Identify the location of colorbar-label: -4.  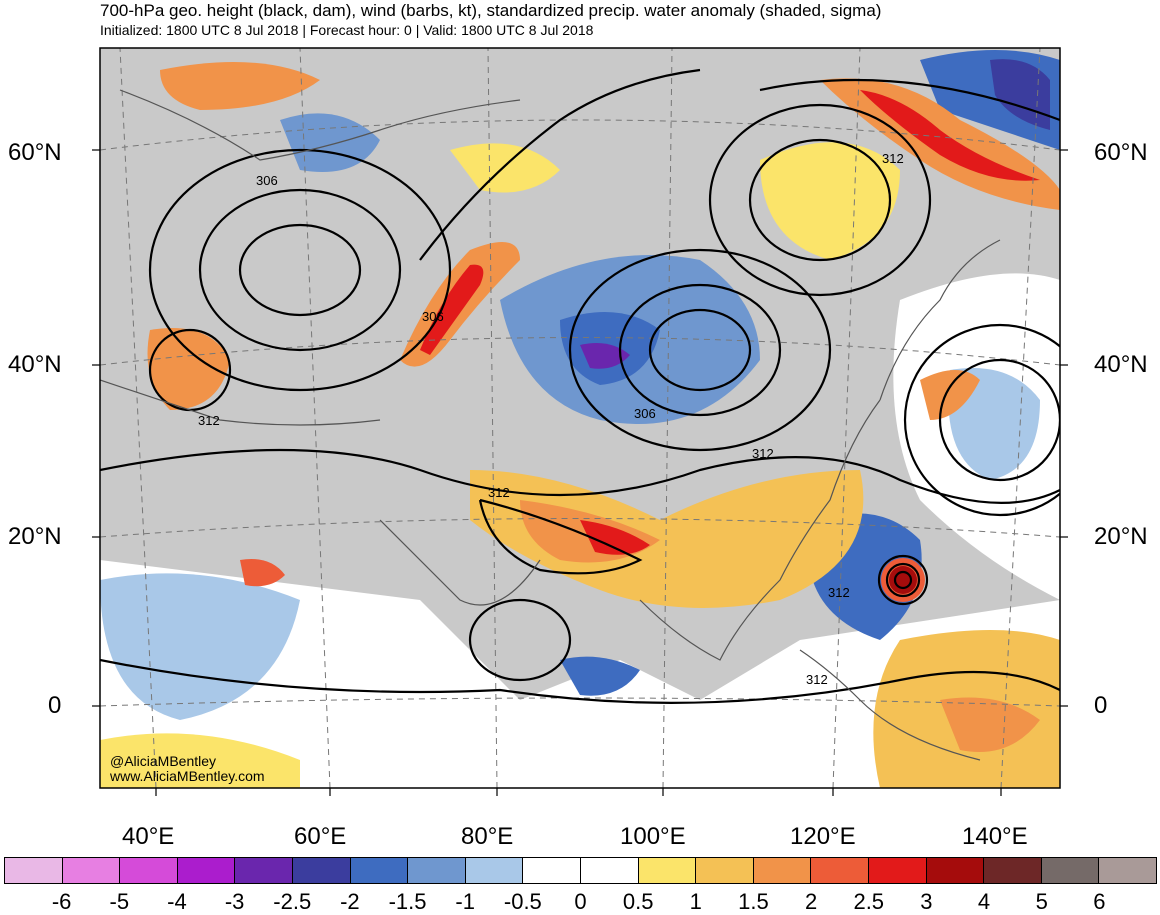
(177, 901).